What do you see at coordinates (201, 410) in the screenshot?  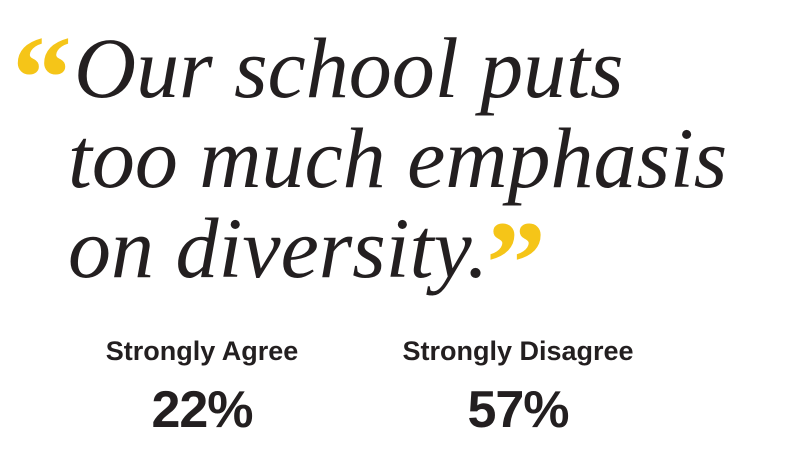 I see `stat-value: 22%` at bounding box center [201, 410].